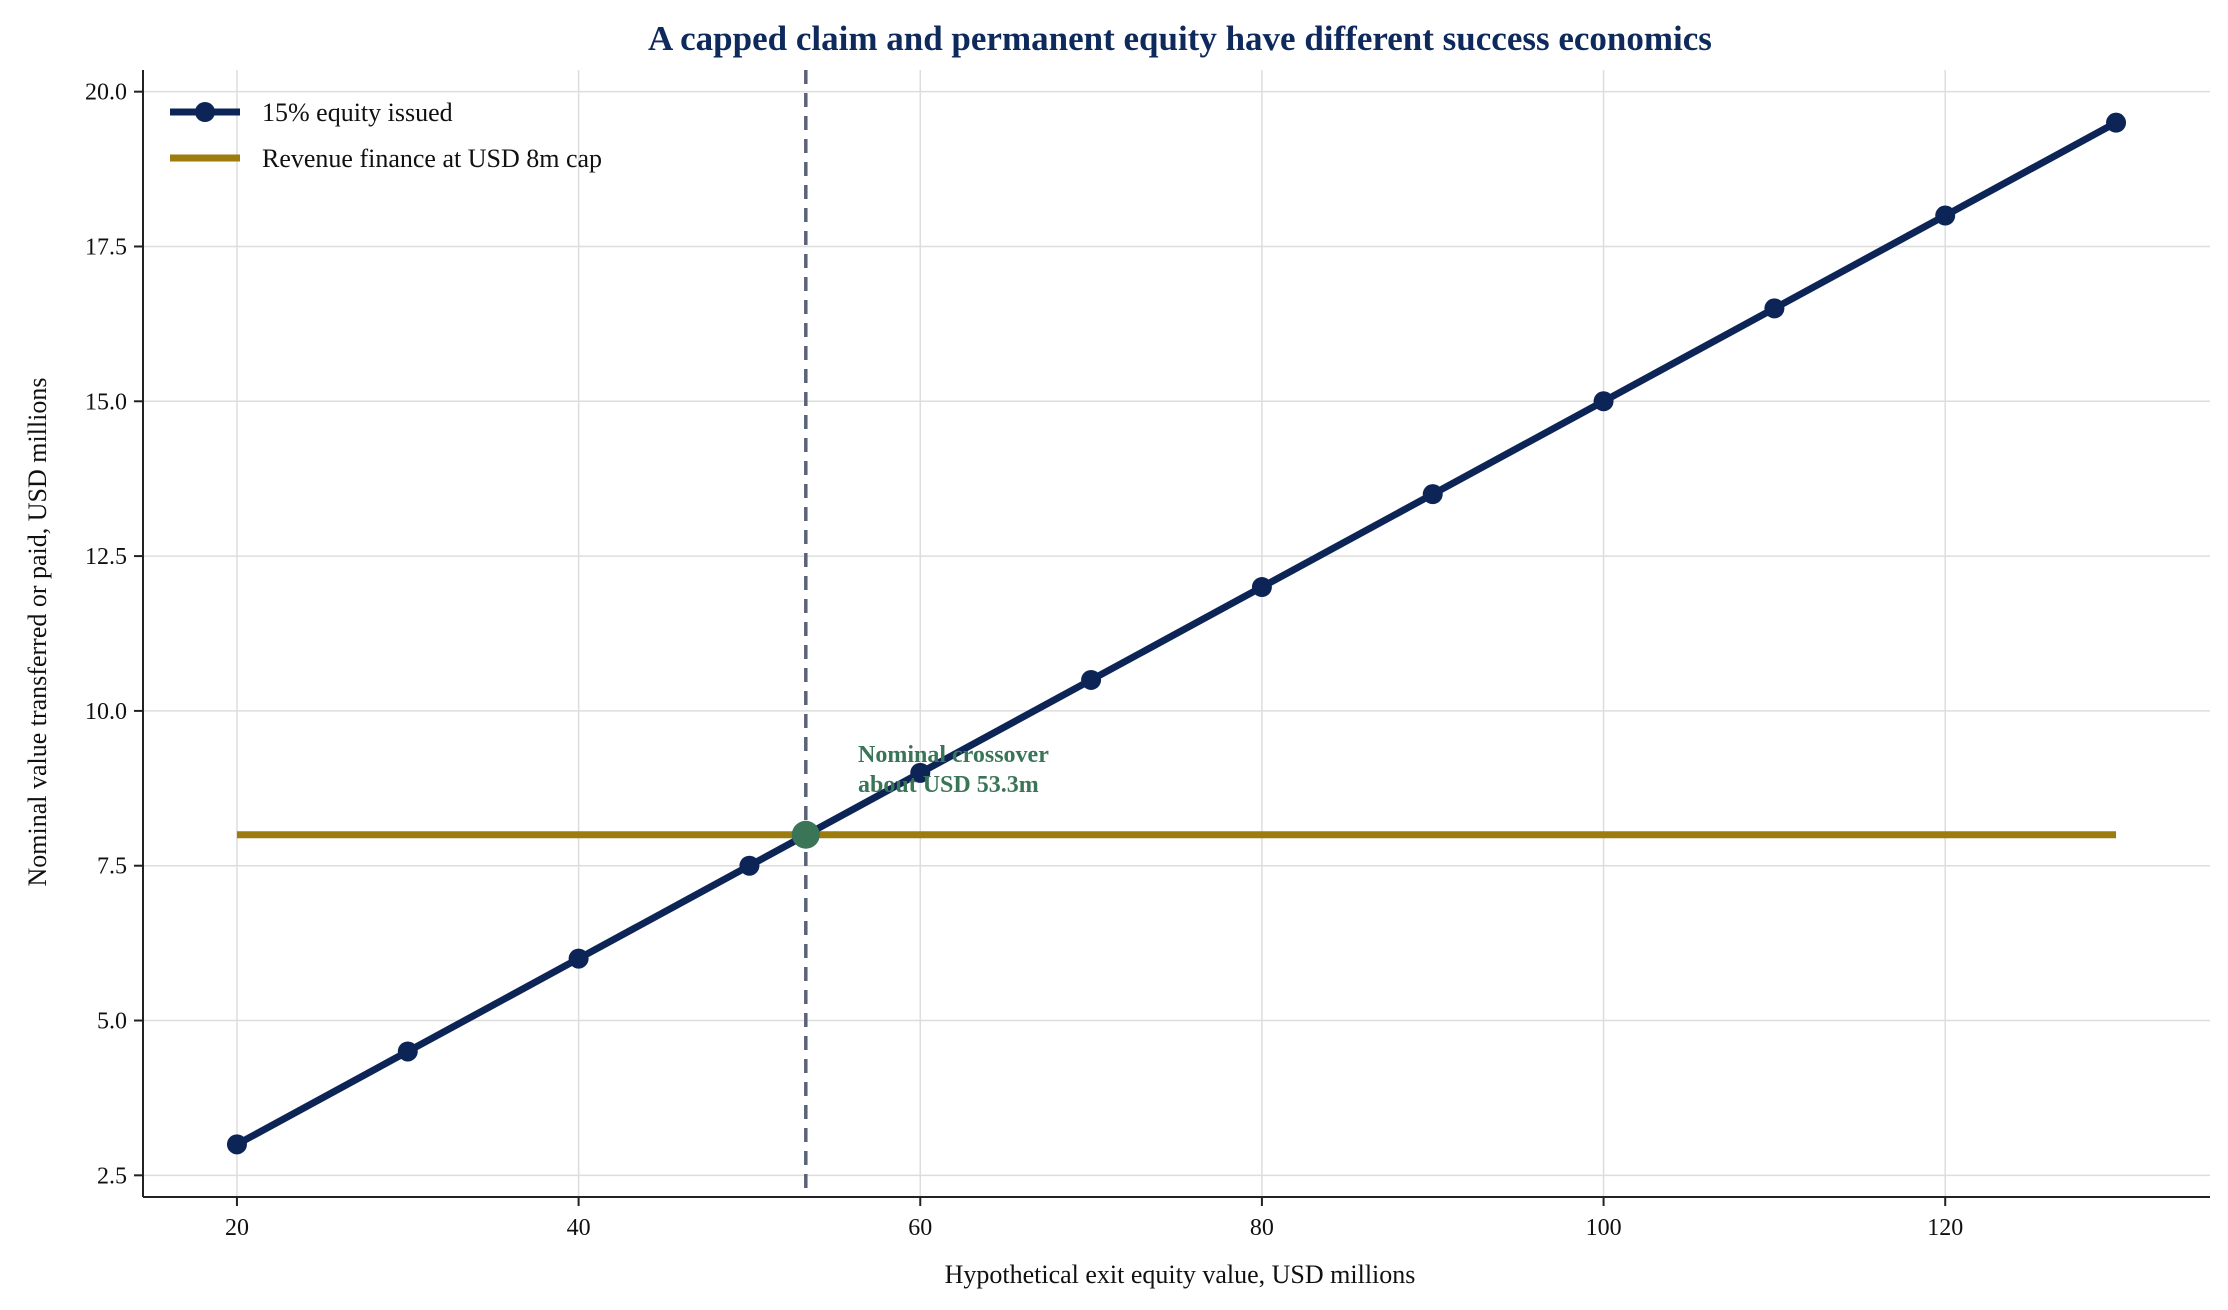  What do you see at coordinates (112, 1176) in the screenshot?
I see `y-tick-label-0: 2.5` at bounding box center [112, 1176].